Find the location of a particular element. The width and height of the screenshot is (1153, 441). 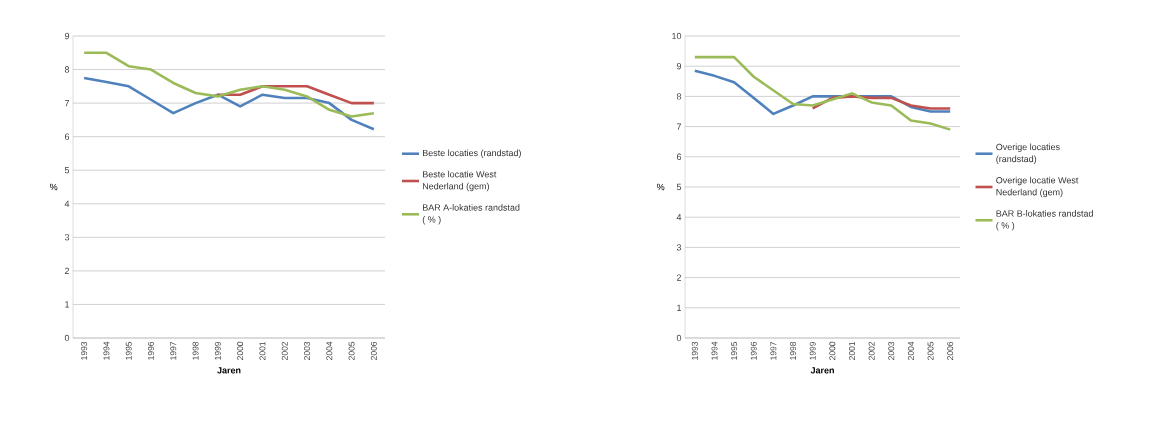

legend-label: Overige locatie West Nederland (gem) is located at coordinates (1037, 187).